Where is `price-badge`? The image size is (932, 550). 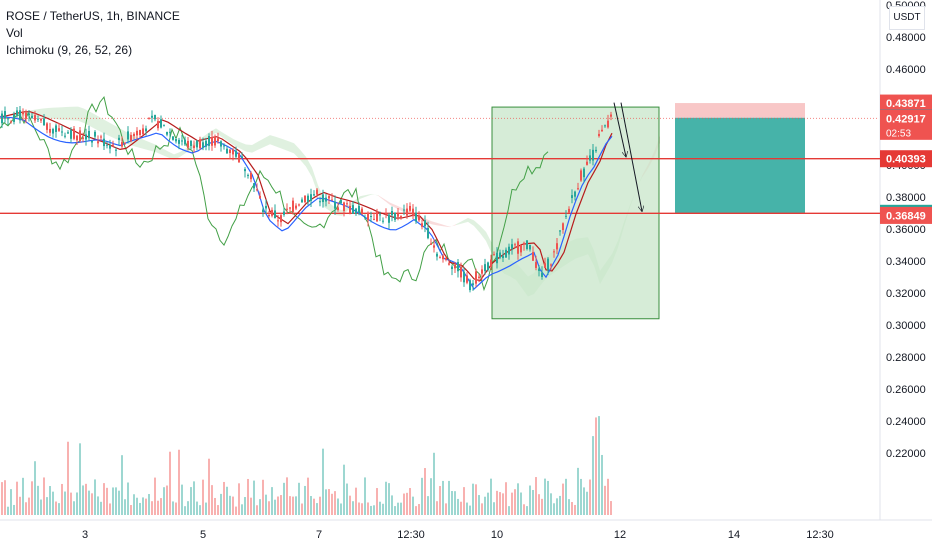
price-badge is located at coordinates (906, 159).